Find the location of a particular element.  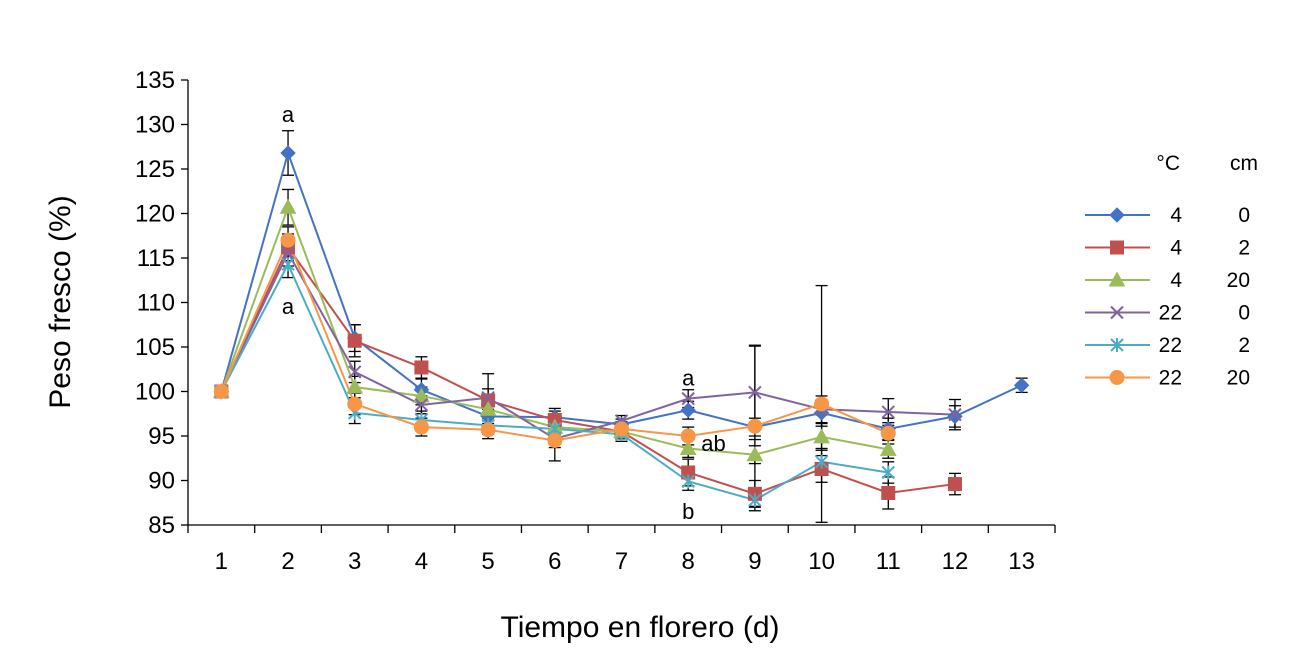

legend-entry: 22 0 is located at coordinates (1167, 313).